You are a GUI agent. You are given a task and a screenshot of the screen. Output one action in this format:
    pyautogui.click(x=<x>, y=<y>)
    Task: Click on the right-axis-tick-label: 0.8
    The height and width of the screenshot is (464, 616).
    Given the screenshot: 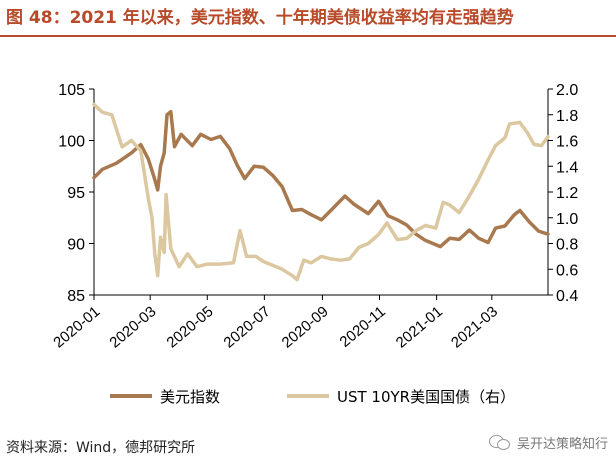 What is the action you would take?
    pyautogui.click(x=567, y=245)
    